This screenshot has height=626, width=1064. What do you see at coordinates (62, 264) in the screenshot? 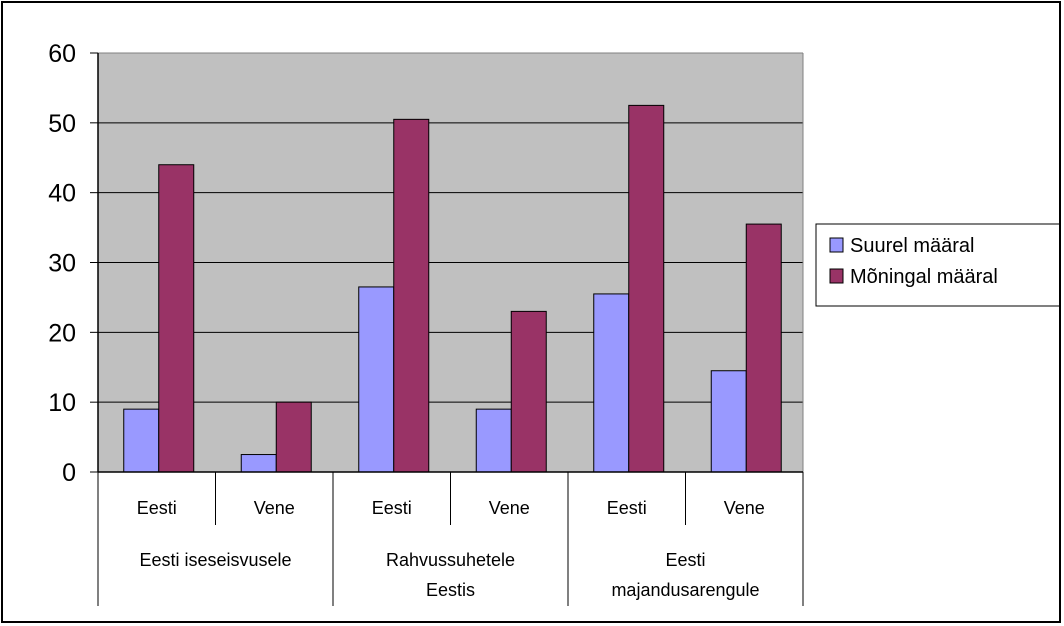
I see `y-tick-label: 30` at bounding box center [62, 264].